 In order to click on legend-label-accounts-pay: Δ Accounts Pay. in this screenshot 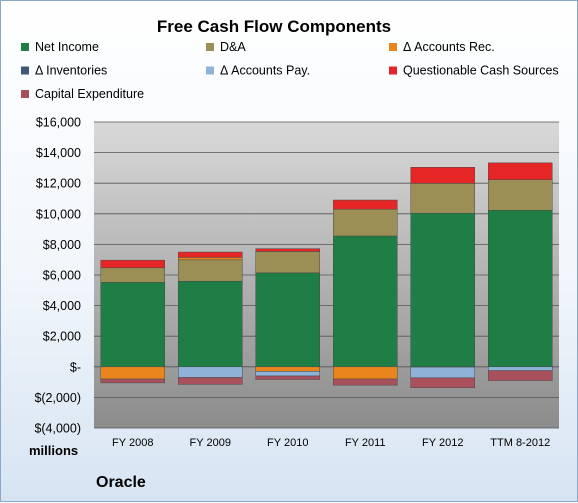, I will do `click(265, 71)`.